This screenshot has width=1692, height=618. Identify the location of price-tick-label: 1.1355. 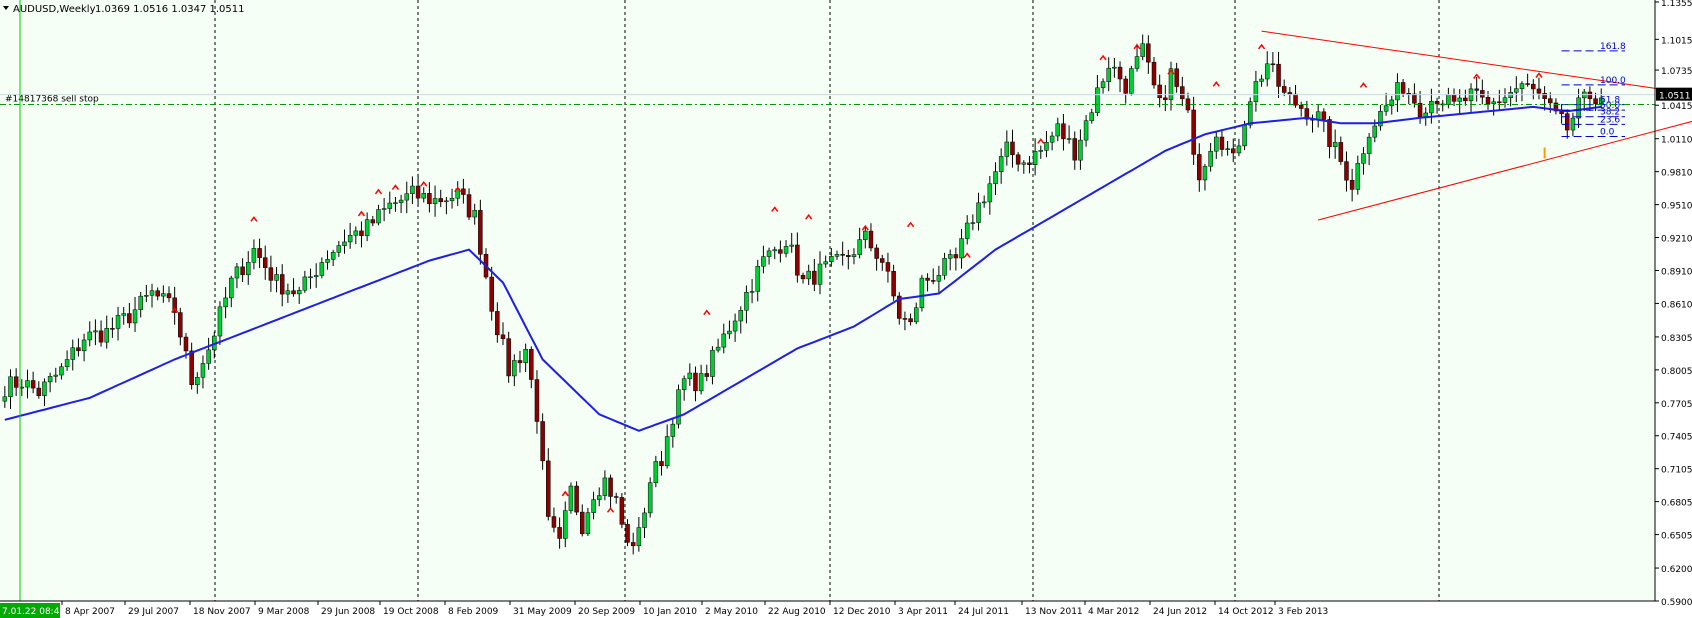
(1676, 4).